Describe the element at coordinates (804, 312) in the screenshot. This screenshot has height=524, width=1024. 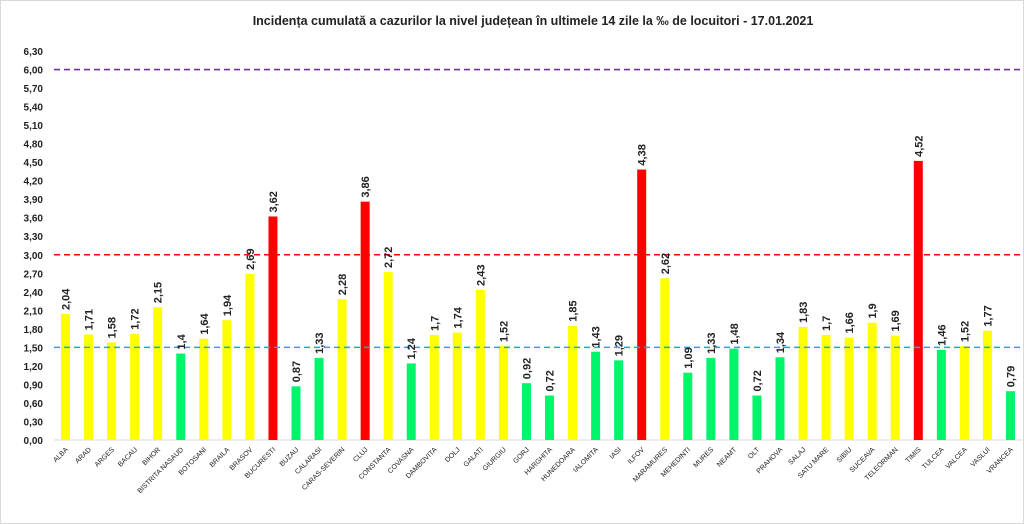
I see `data-label: 1,83` at that location.